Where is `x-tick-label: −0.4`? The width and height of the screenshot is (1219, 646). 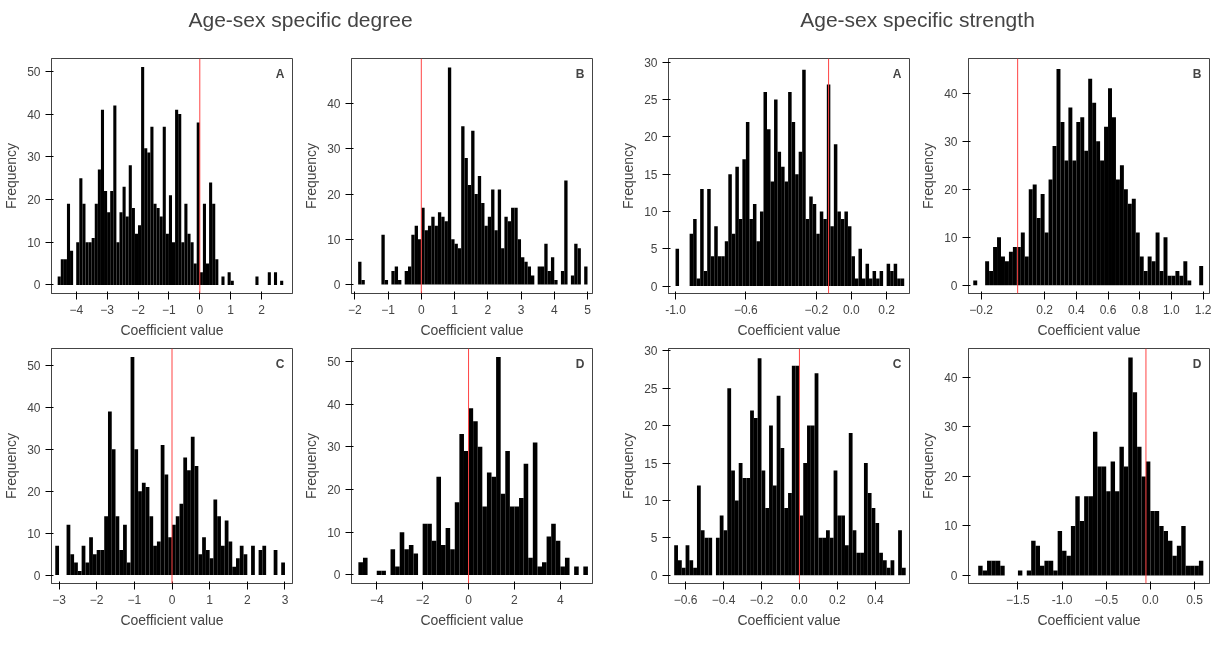 x-tick-label: −0.4 is located at coordinates (723, 599).